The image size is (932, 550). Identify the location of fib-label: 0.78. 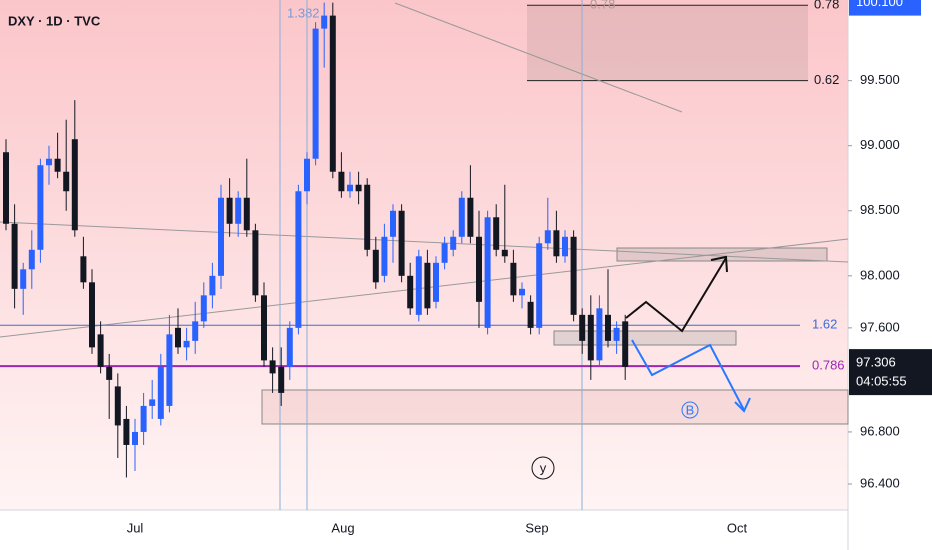
(826, 6).